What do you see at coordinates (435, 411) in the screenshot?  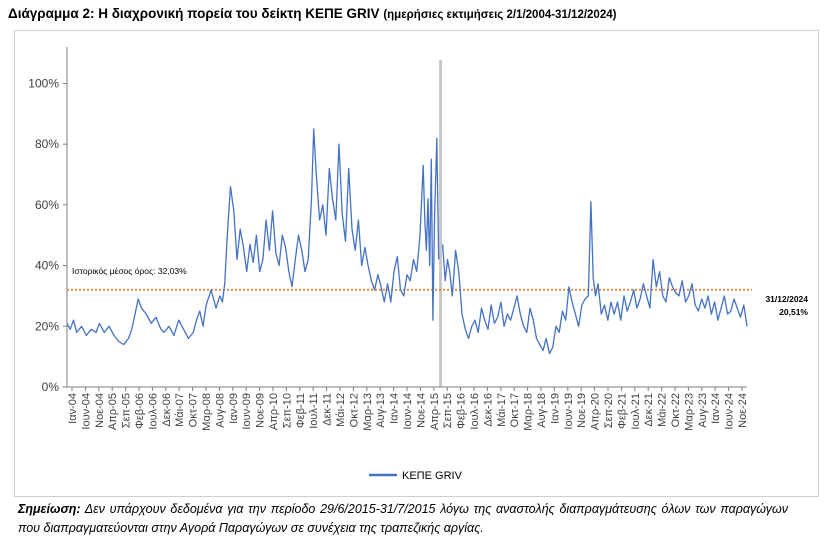 I see `x-tick-label: Απρ-15` at bounding box center [435, 411].